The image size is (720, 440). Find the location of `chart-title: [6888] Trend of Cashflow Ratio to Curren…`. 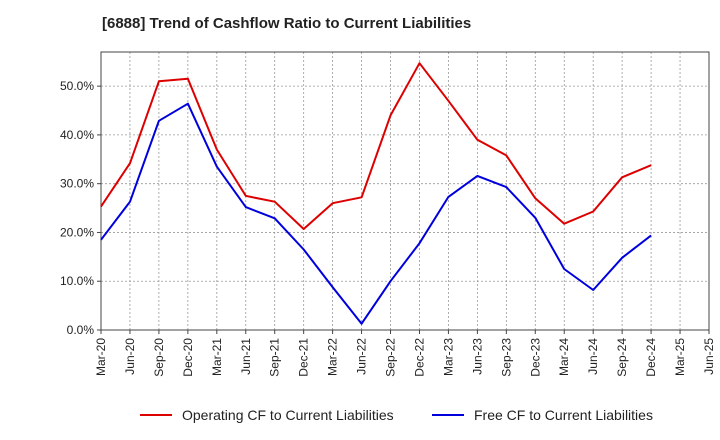

chart-title: [6888] Trend of Cashflow Ratio to Curren… is located at coordinates (287, 23).